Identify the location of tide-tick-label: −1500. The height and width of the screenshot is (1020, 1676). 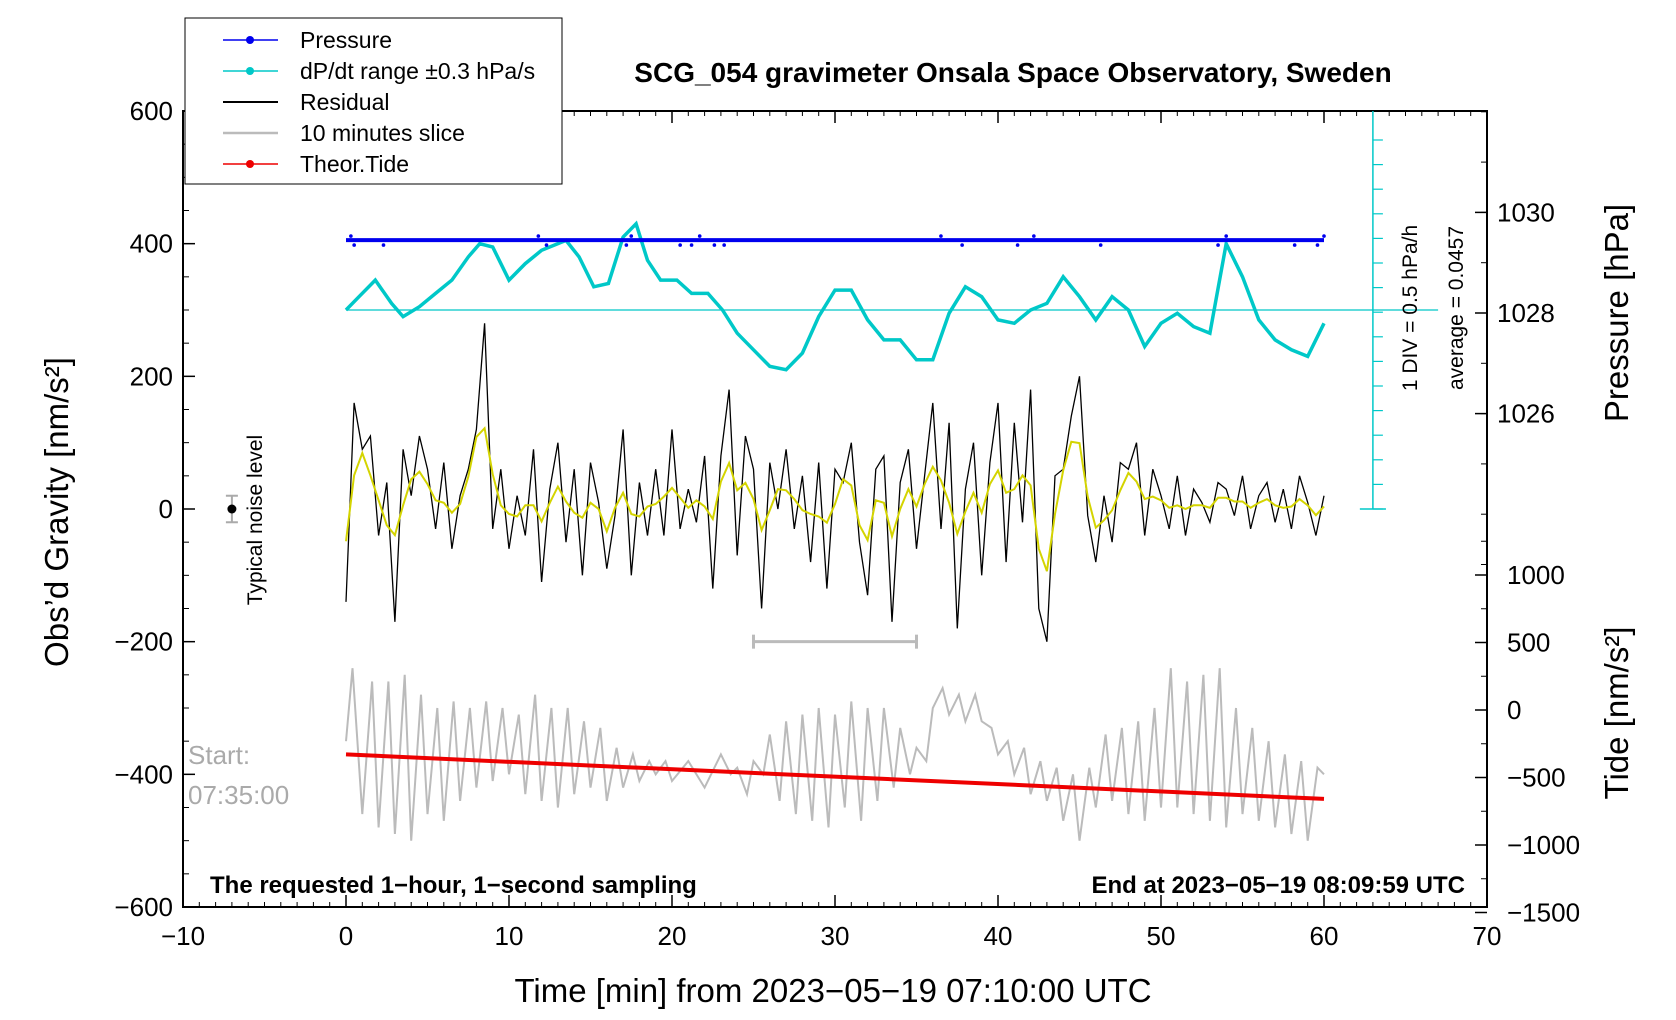
(1543, 913).